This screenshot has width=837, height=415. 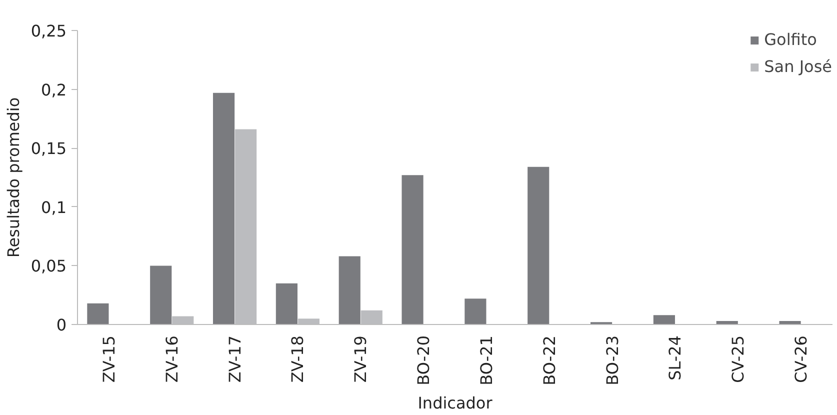 What do you see at coordinates (48, 148) in the screenshot?
I see `y-tick-label: 0,15` at bounding box center [48, 148].